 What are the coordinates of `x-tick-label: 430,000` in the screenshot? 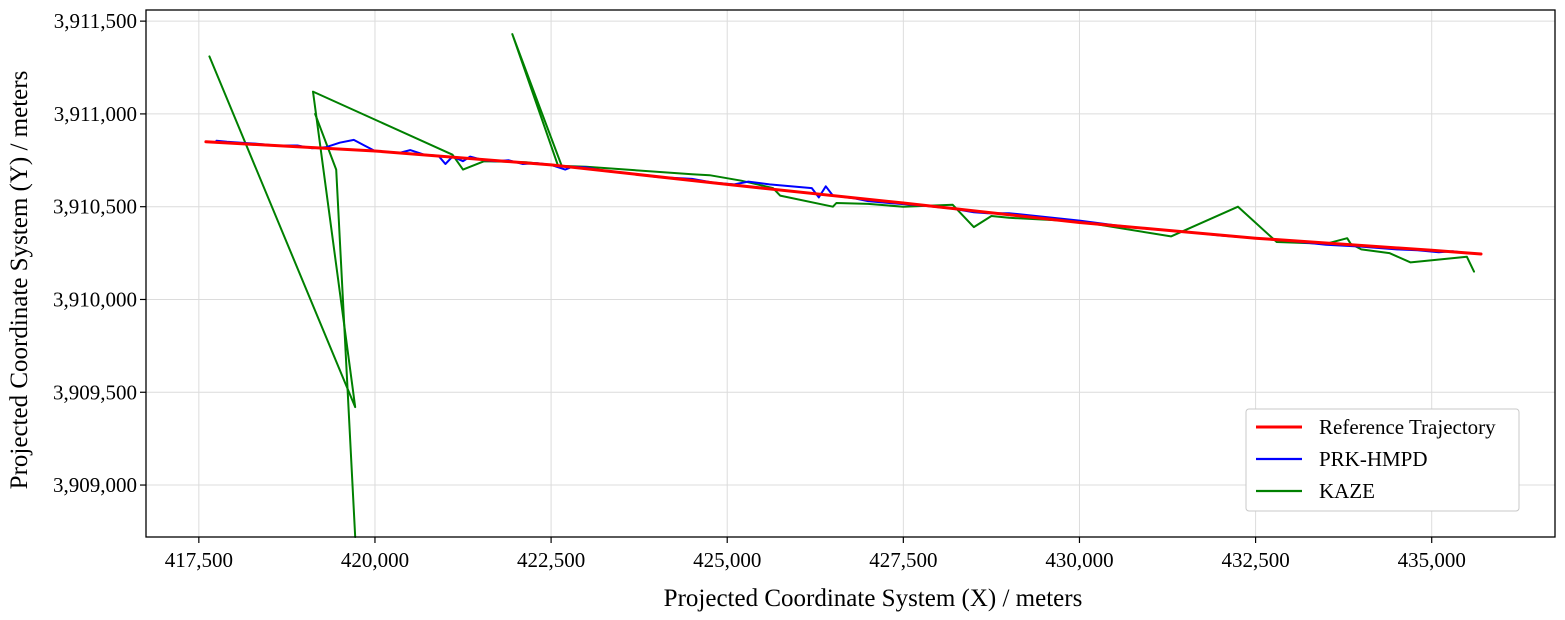 It's located at (1079, 560).